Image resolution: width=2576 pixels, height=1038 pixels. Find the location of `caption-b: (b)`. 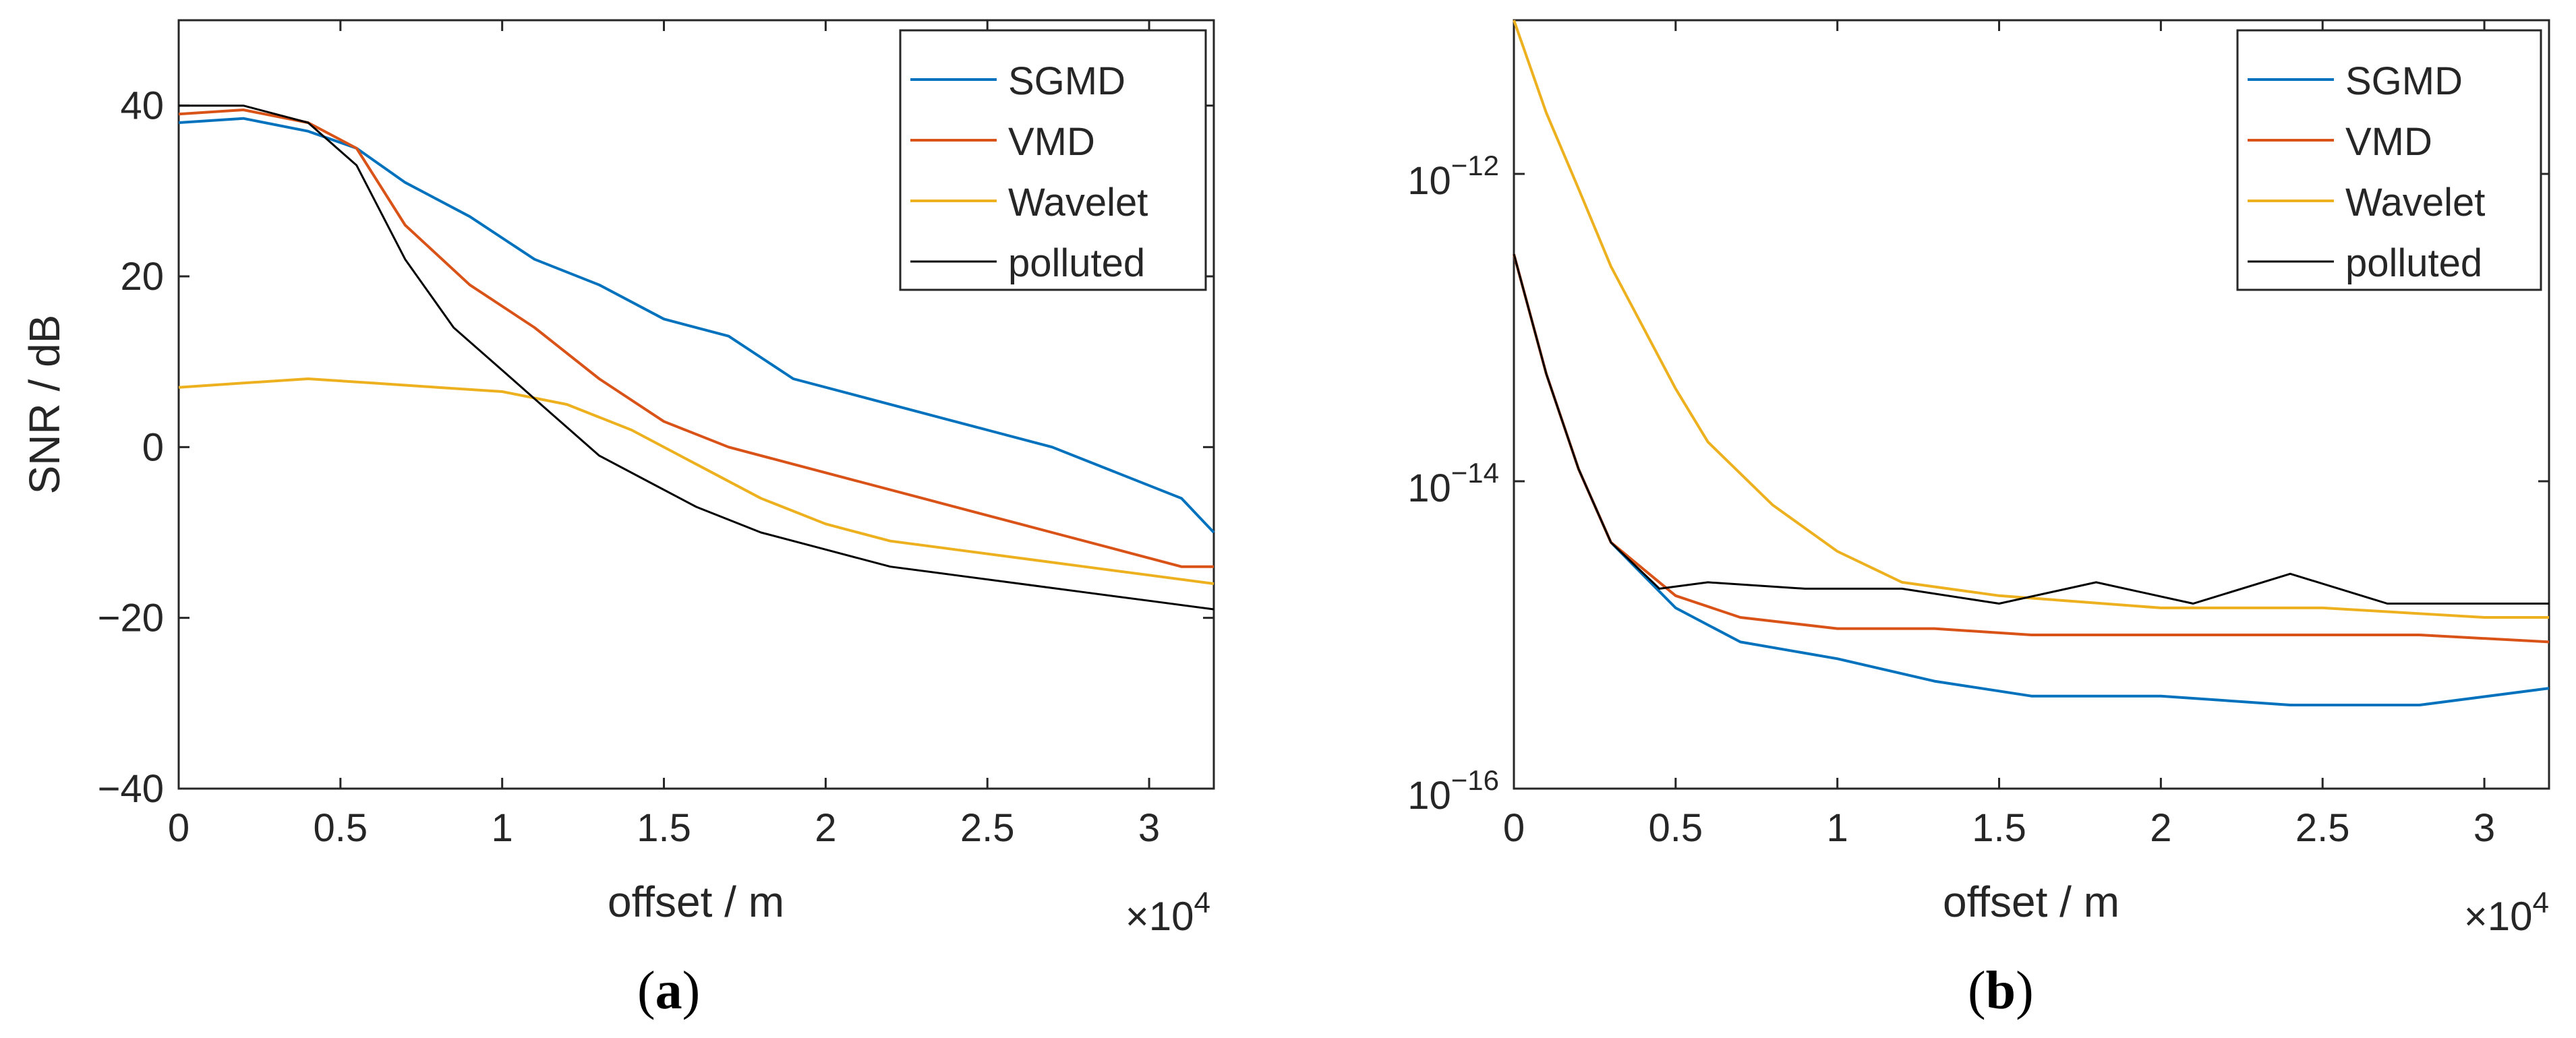

caption-b: (b) is located at coordinates (2001, 990).